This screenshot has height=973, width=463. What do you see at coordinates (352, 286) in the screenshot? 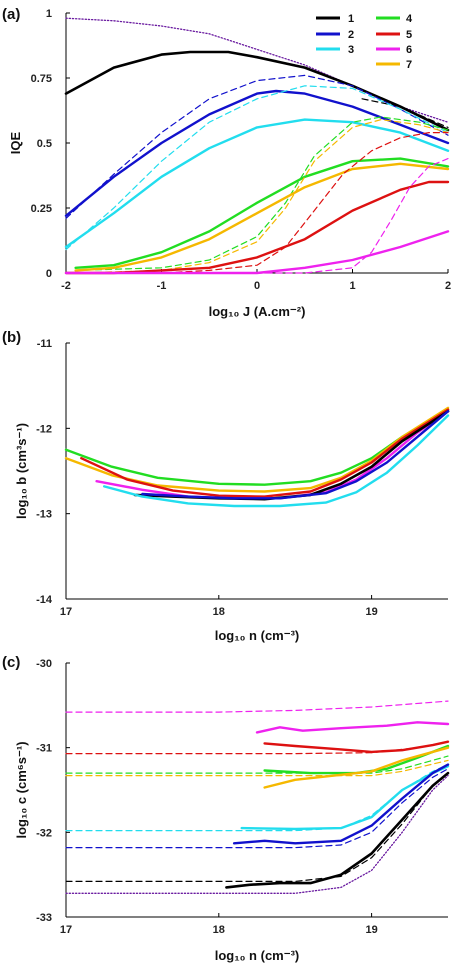
I see `x-tick-label: 1` at bounding box center [352, 286].